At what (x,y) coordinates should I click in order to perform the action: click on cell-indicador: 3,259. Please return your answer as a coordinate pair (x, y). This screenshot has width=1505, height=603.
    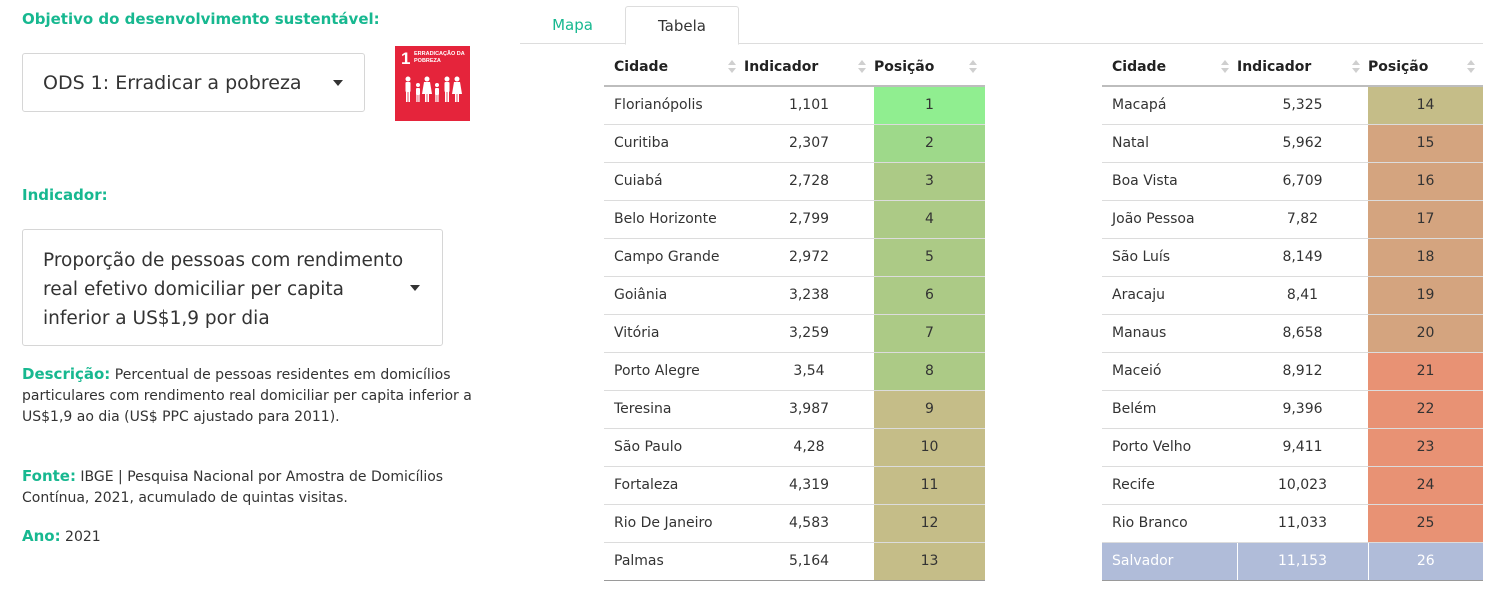
    Looking at the image, I should click on (809, 333).